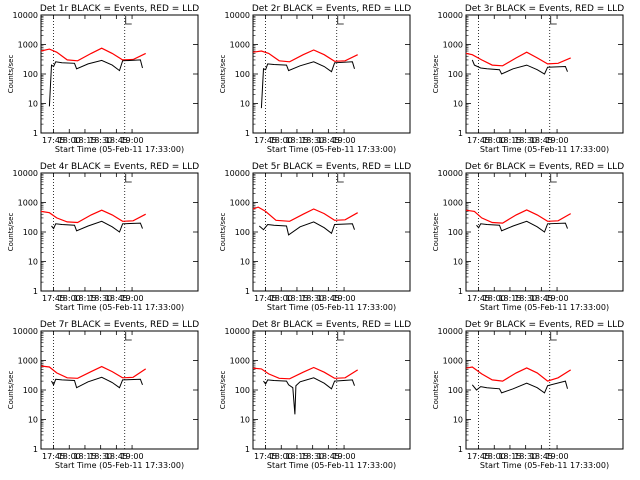  I want to click on panel-title: Det 6r BLACK = Events, RED = LLD, so click(544, 167).